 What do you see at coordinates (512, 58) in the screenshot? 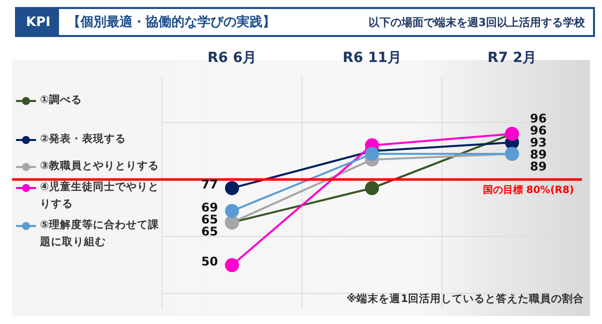
I see `x-tick-label: R7 2月` at bounding box center [512, 58].